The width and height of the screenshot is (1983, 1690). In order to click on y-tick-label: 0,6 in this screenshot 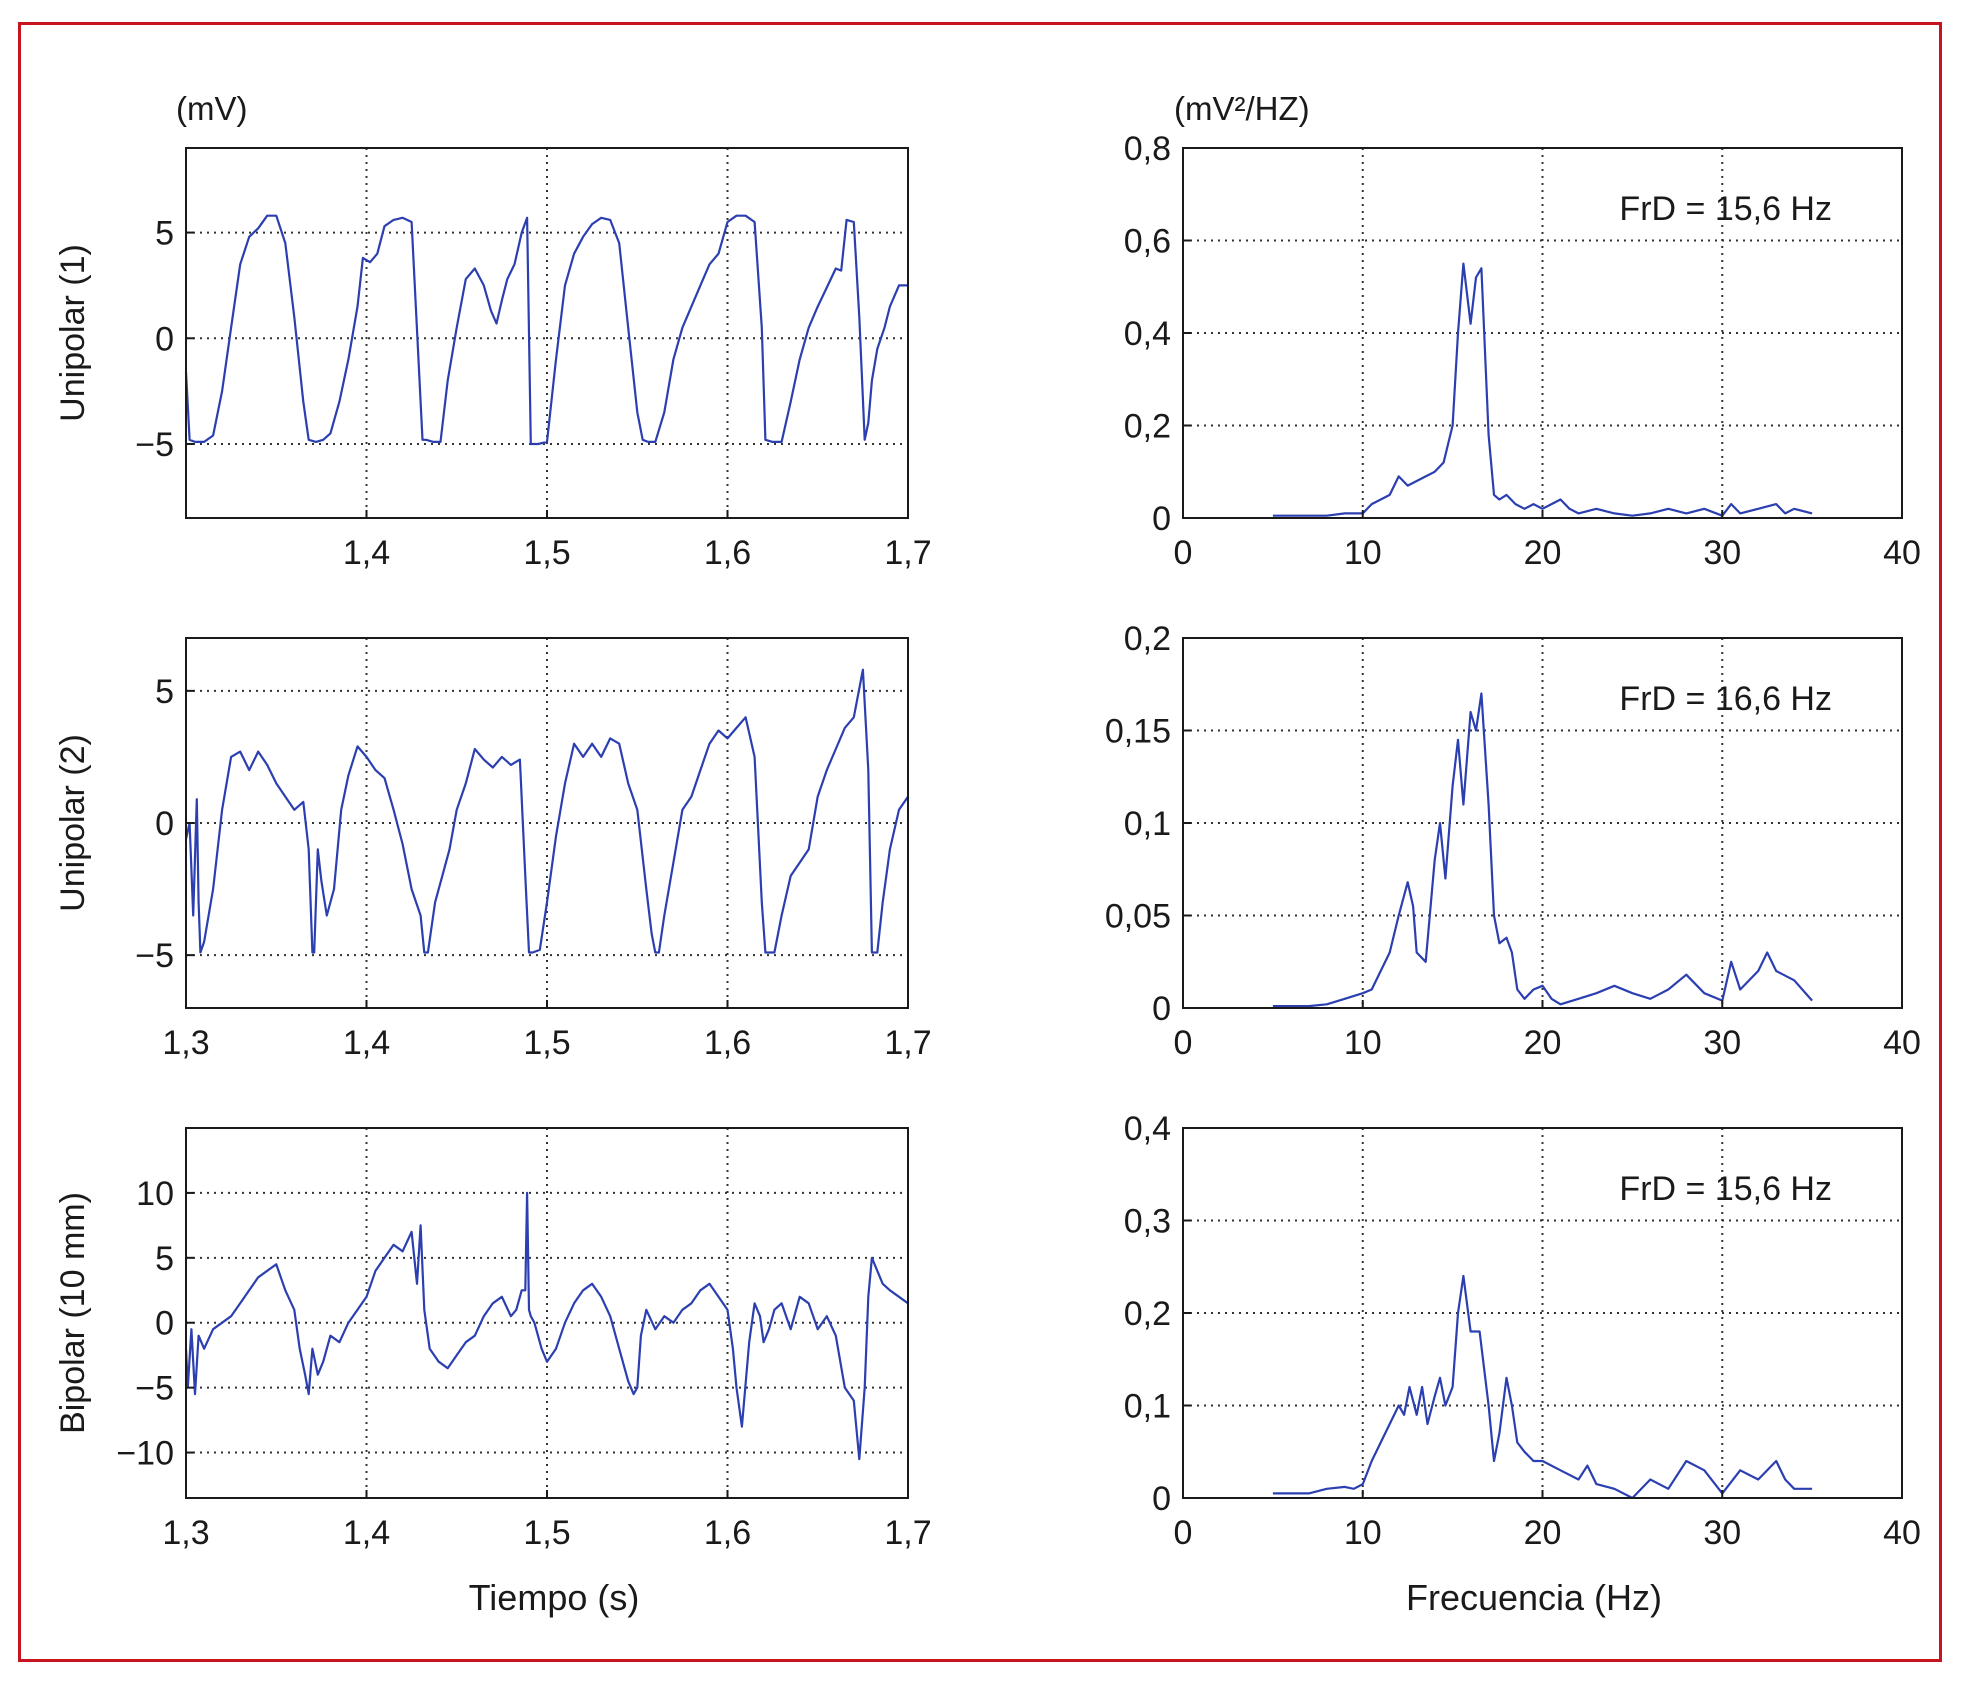, I will do `click(1147, 242)`.